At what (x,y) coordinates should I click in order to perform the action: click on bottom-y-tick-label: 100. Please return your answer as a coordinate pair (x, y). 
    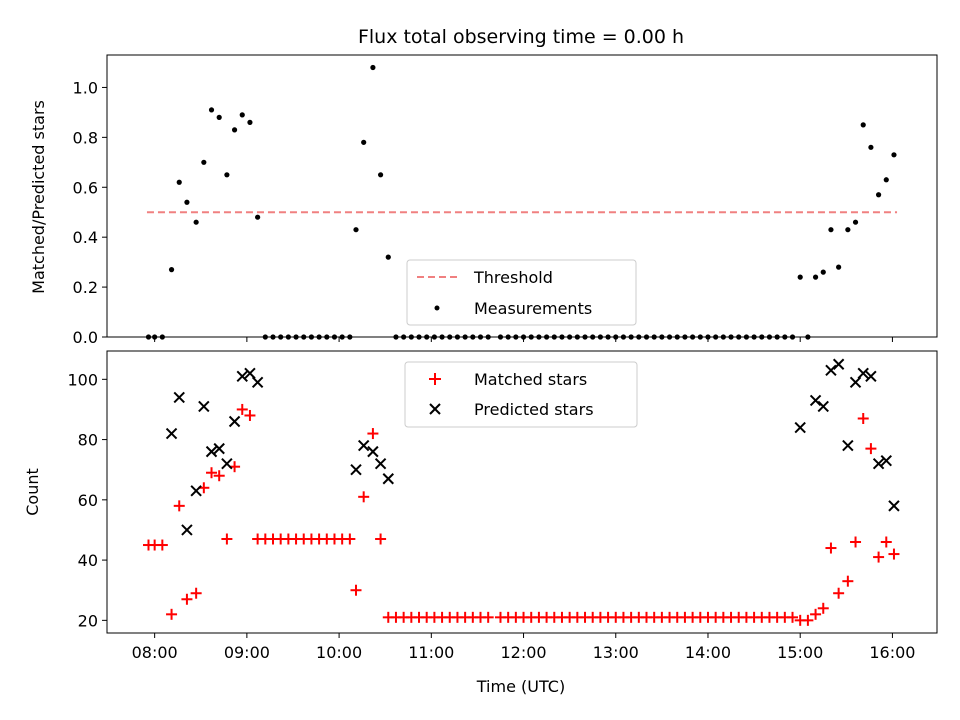
    Looking at the image, I should click on (82, 379).